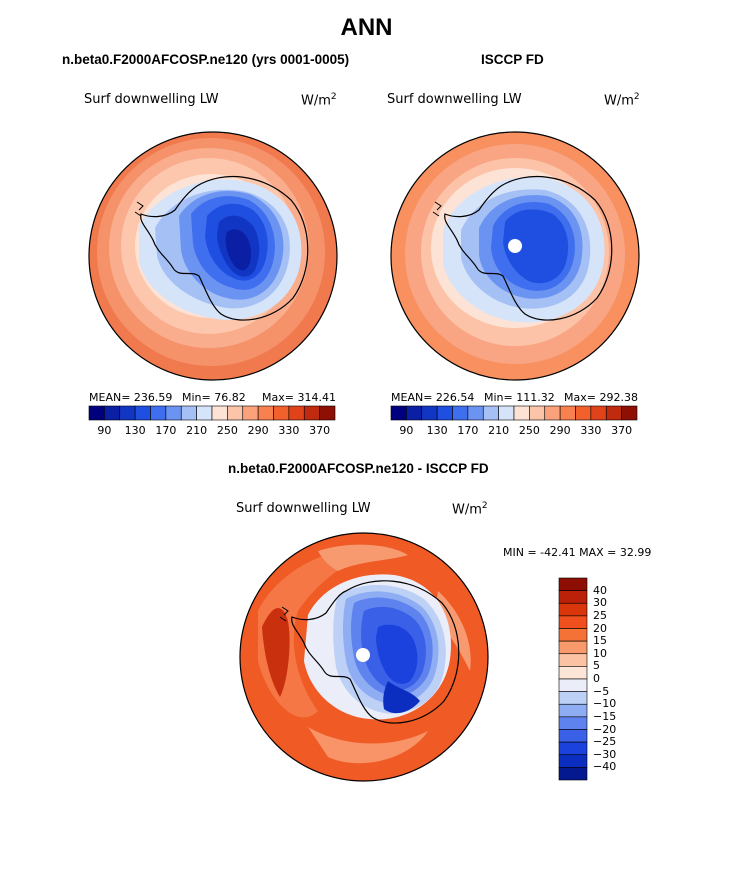 This screenshot has width=733, height=882. What do you see at coordinates (214, 397) in the screenshot?
I see `model-min-stat: Min= 76.82` at bounding box center [214, 397].